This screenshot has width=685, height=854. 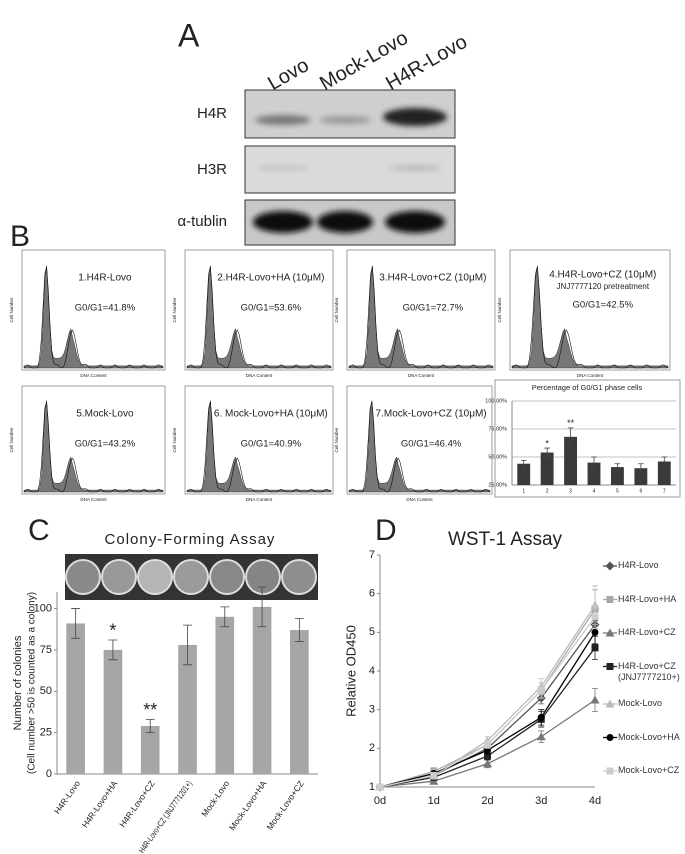 I want to click on chart-title: Percentage of G0/G1 phase cells, so click(x=587, y=387).